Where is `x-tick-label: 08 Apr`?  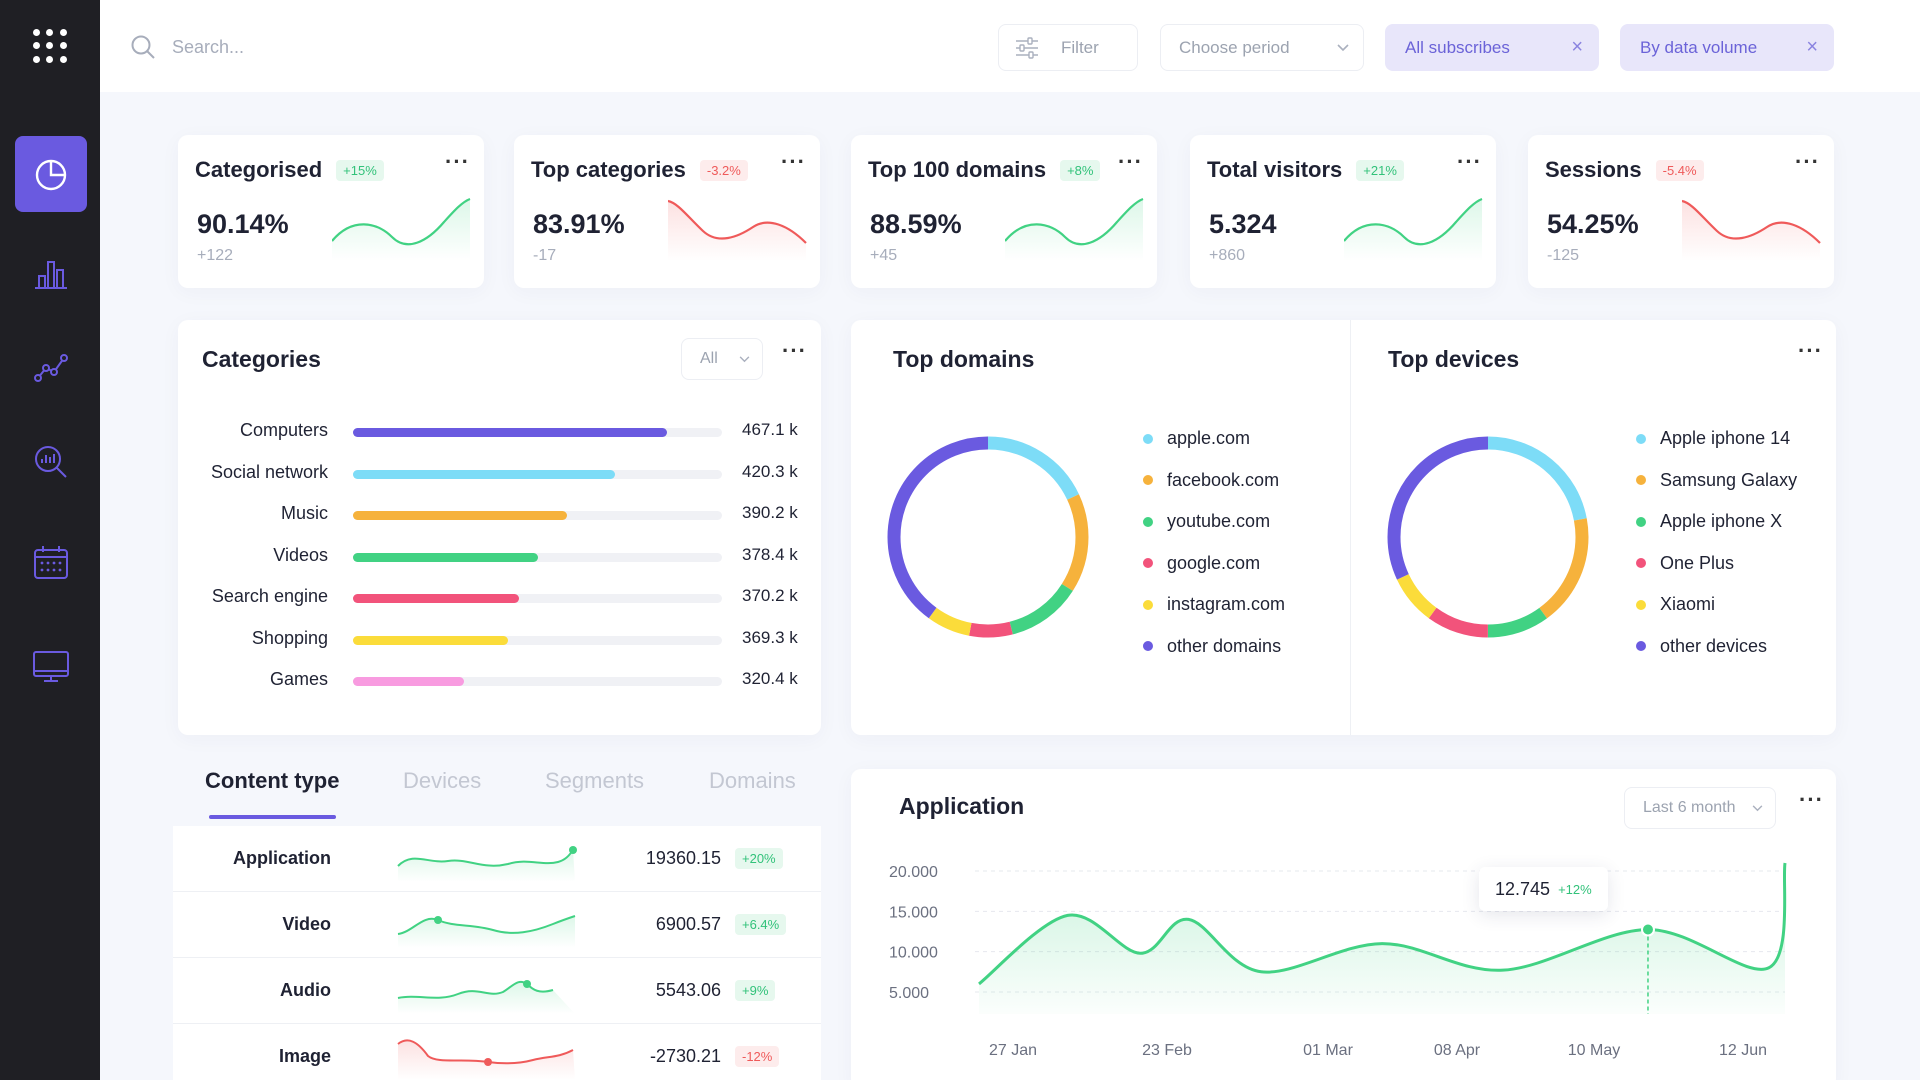
x-tick-label: 08 Apr is located at coordinates (1457, 1050).